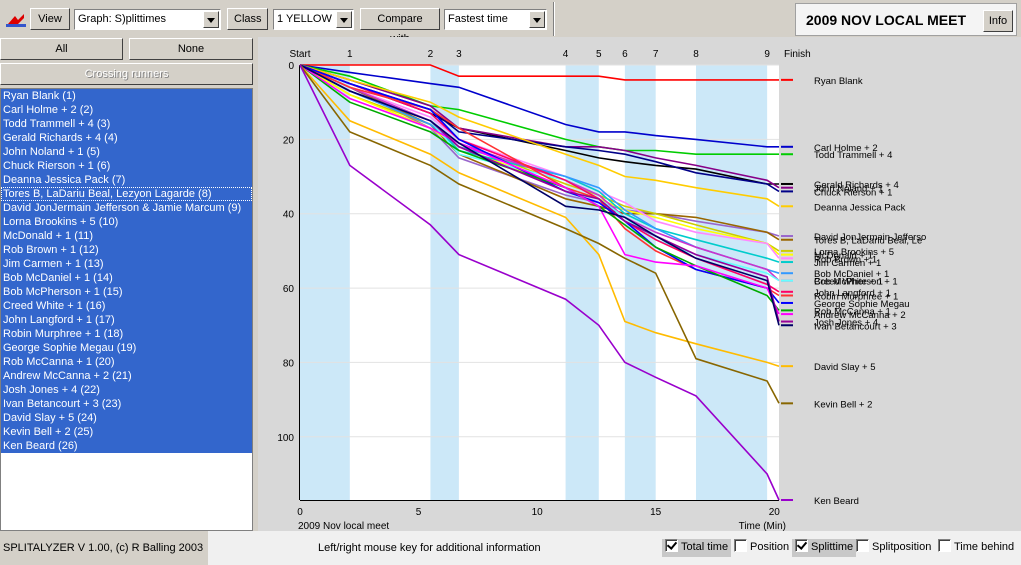 Image resolution: width=1021 pixels, height=565 pixels. What do you see at coordinates (126, 376) in the screenshot?
I see `runner-list-item: Andrew McCanna + 2 (21)` at bounding box center [126, 376].